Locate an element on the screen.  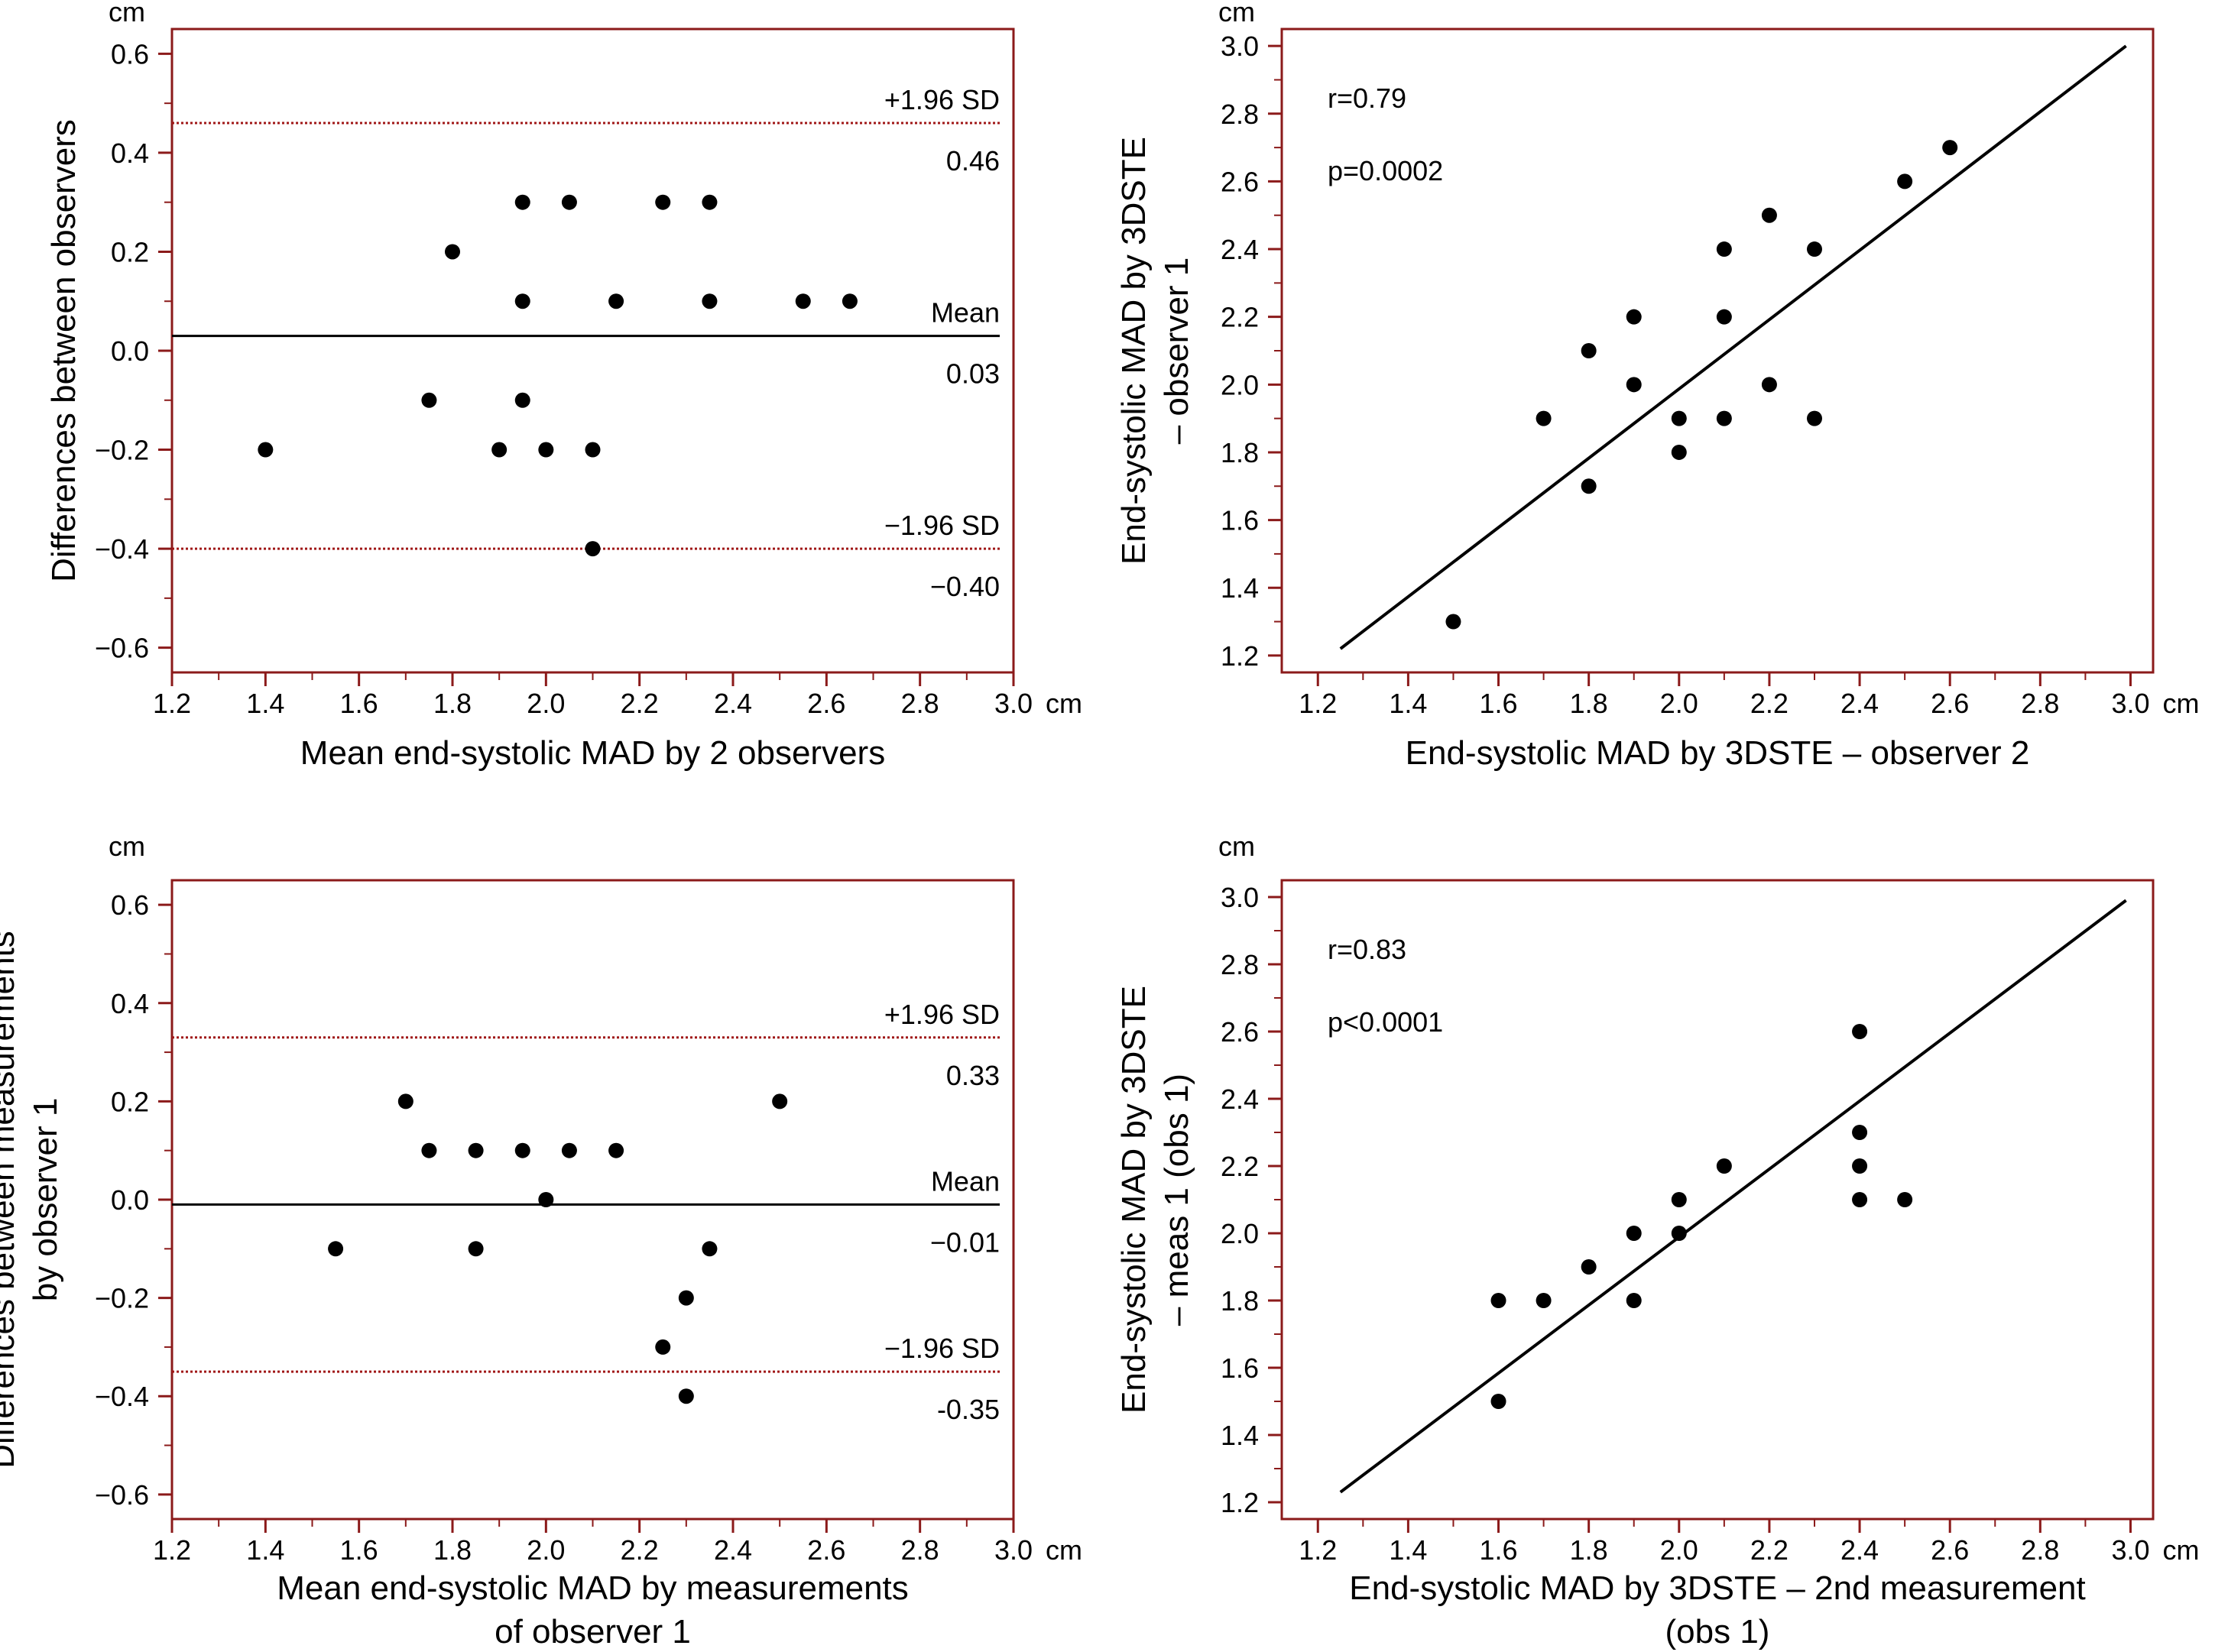
y-tick-label: 1.8 is located at coordinates (1240, 452).